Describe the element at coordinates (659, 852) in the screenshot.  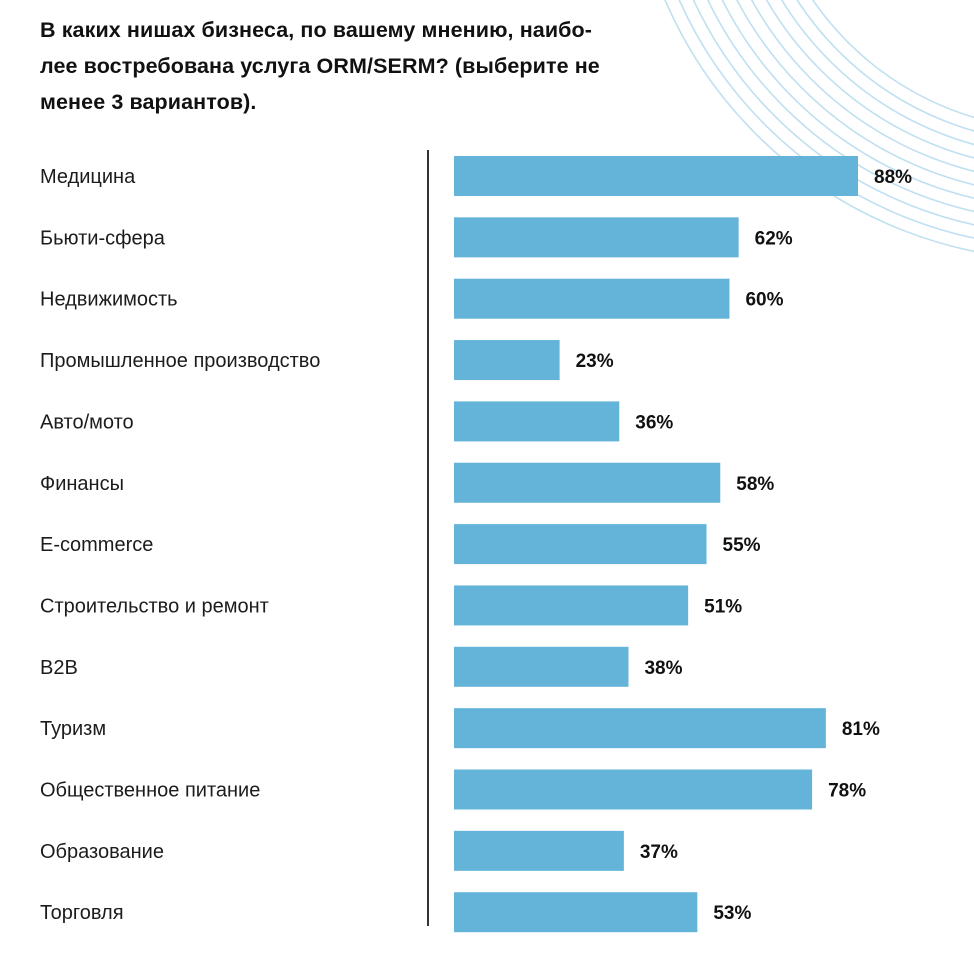
I see `value-label: 37%` at that location.